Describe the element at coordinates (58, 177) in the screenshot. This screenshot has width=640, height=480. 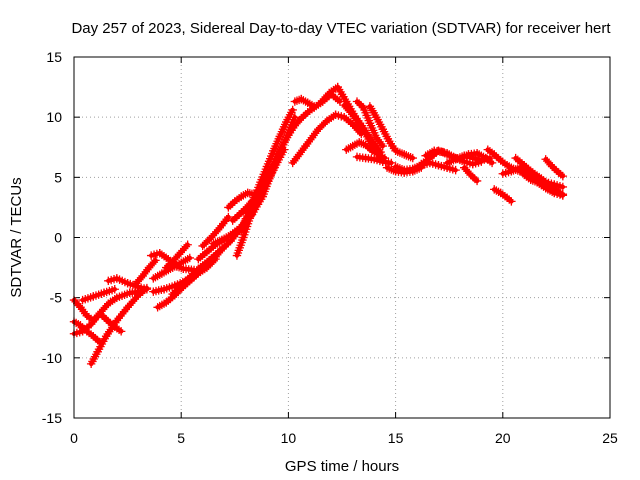
I see `y-tick-label: 5` at that location.